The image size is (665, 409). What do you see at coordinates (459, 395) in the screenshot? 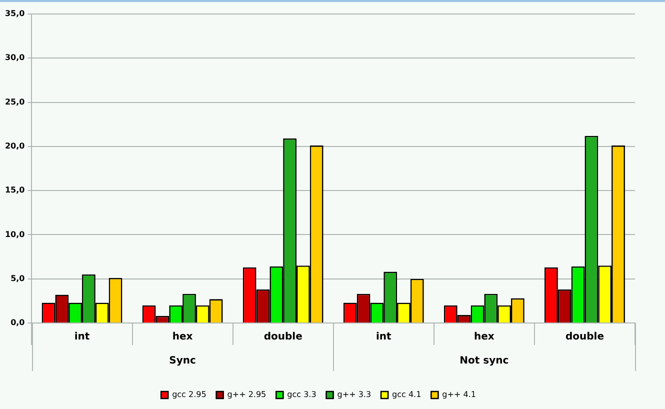
I see `legend-label: g++ 4.1` at bounding box center [459, 395].